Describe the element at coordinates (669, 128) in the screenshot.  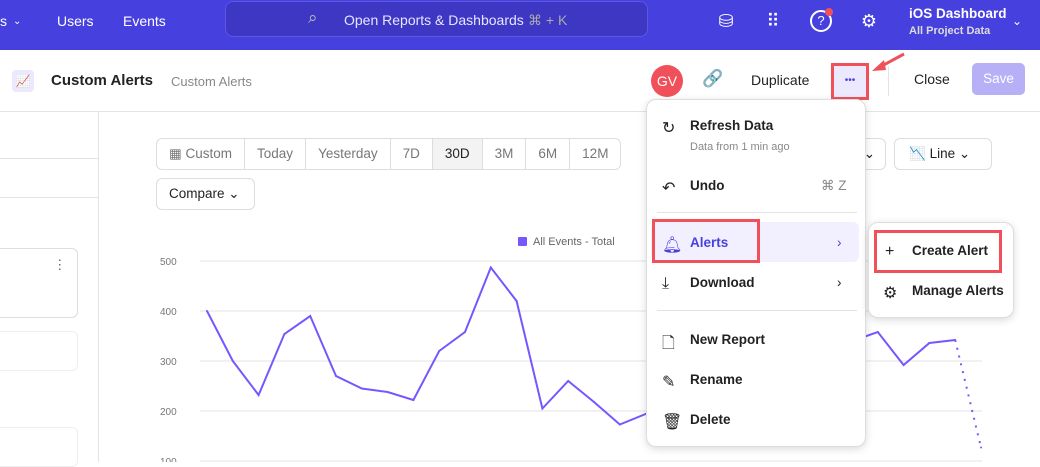
I see `refresh-icon: ↻` at that location.